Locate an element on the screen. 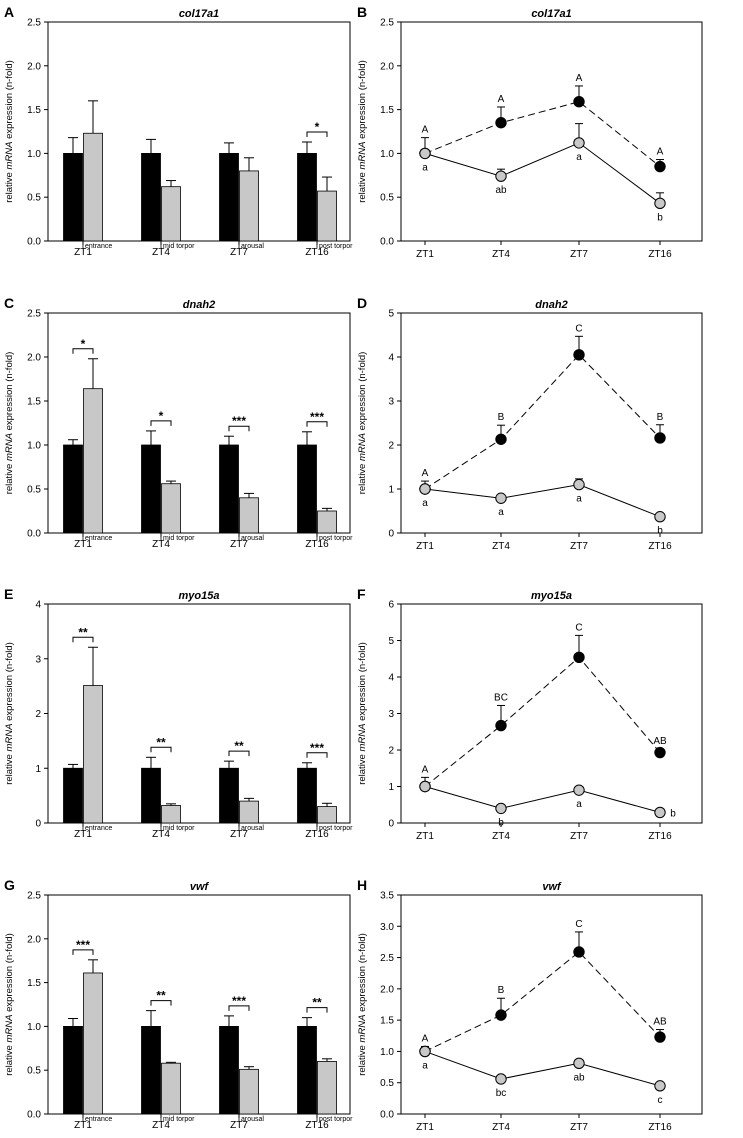  panel-label: B is located at coordinates (362, 12).